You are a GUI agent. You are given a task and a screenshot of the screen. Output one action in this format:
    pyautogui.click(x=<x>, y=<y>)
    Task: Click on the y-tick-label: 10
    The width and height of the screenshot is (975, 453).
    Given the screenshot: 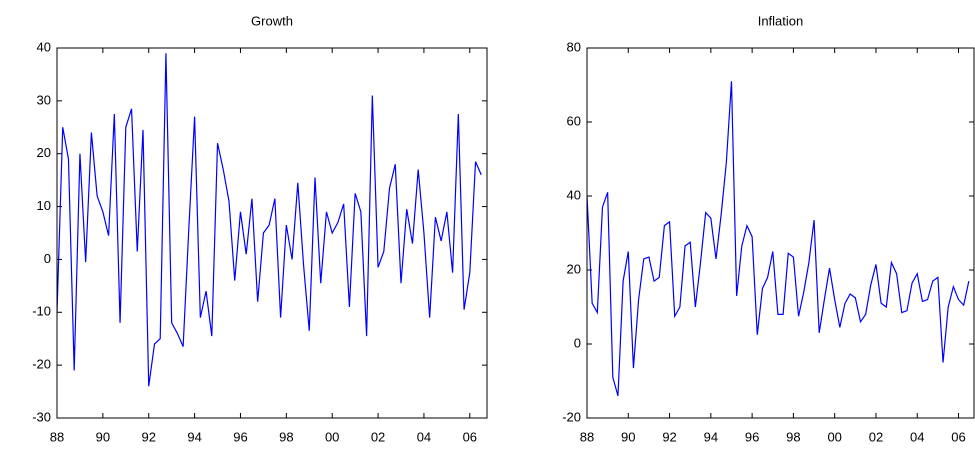 What is the action you would take?
    pyautogui.click(x=44, y=205)
    